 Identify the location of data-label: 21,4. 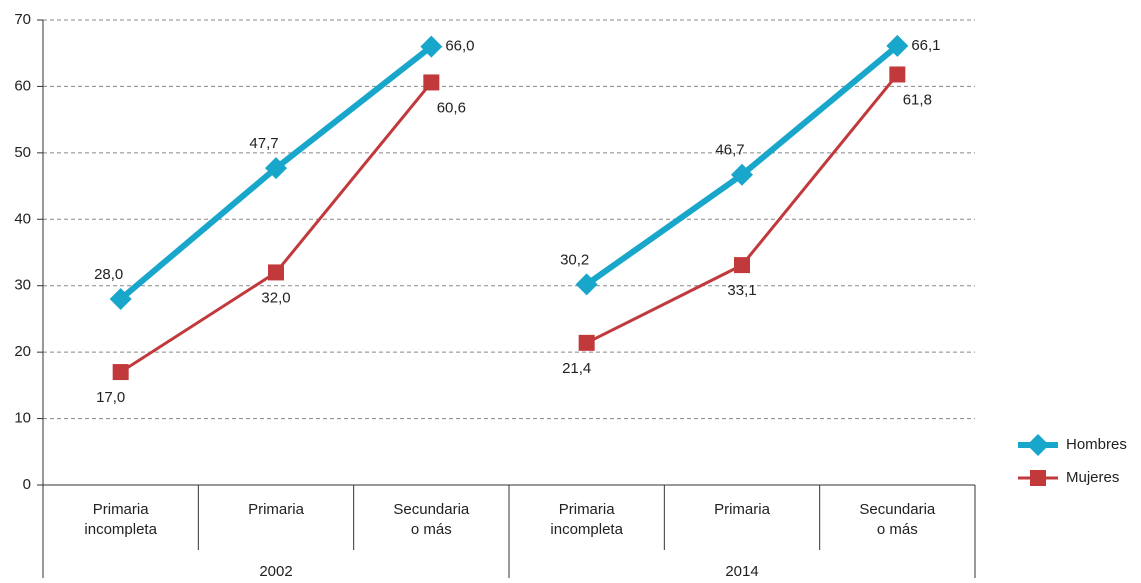
(576, 368).